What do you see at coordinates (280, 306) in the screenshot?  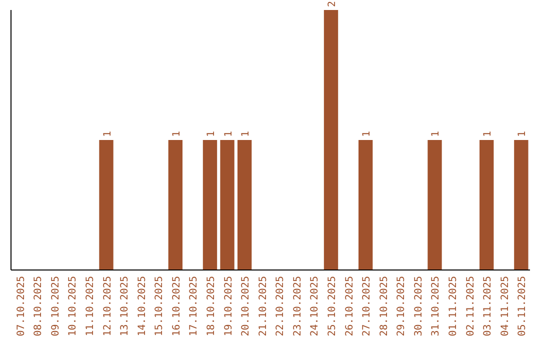 I see `x-tick-label: 22.10.2025` at bounding box center [280, 306].